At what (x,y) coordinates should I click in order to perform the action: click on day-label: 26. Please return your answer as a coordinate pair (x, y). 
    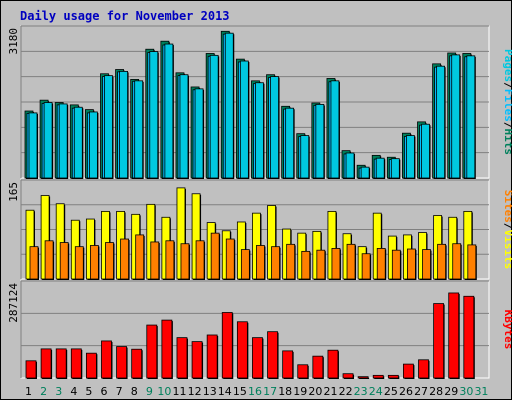
    Looking at the image, I should click on (406, 391).